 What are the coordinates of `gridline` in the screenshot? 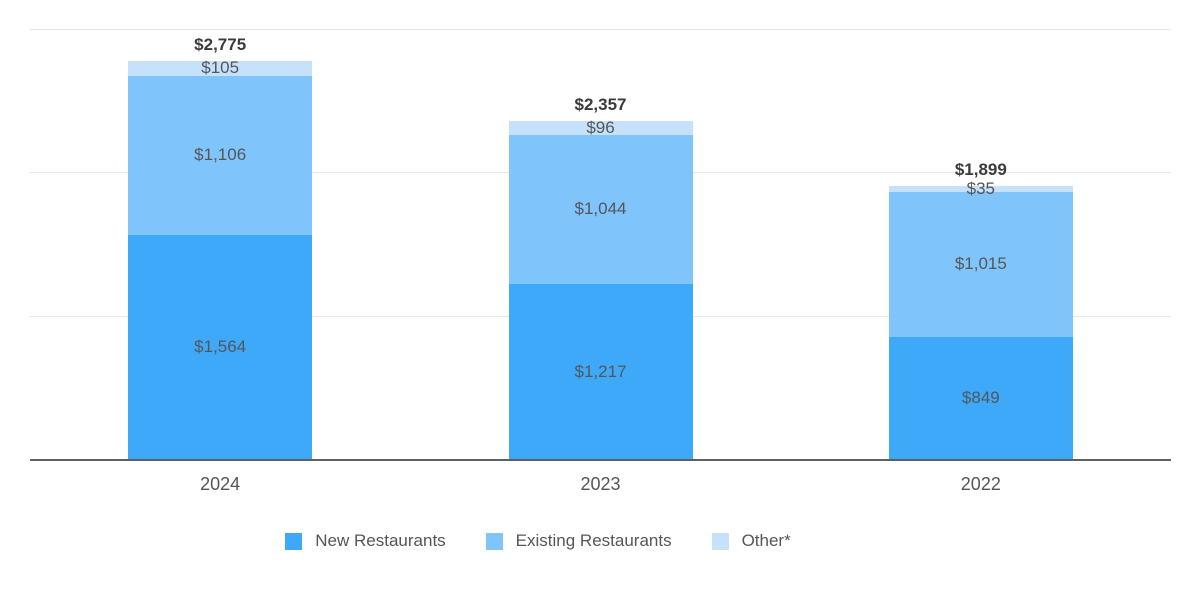 It's located at (600, 29).